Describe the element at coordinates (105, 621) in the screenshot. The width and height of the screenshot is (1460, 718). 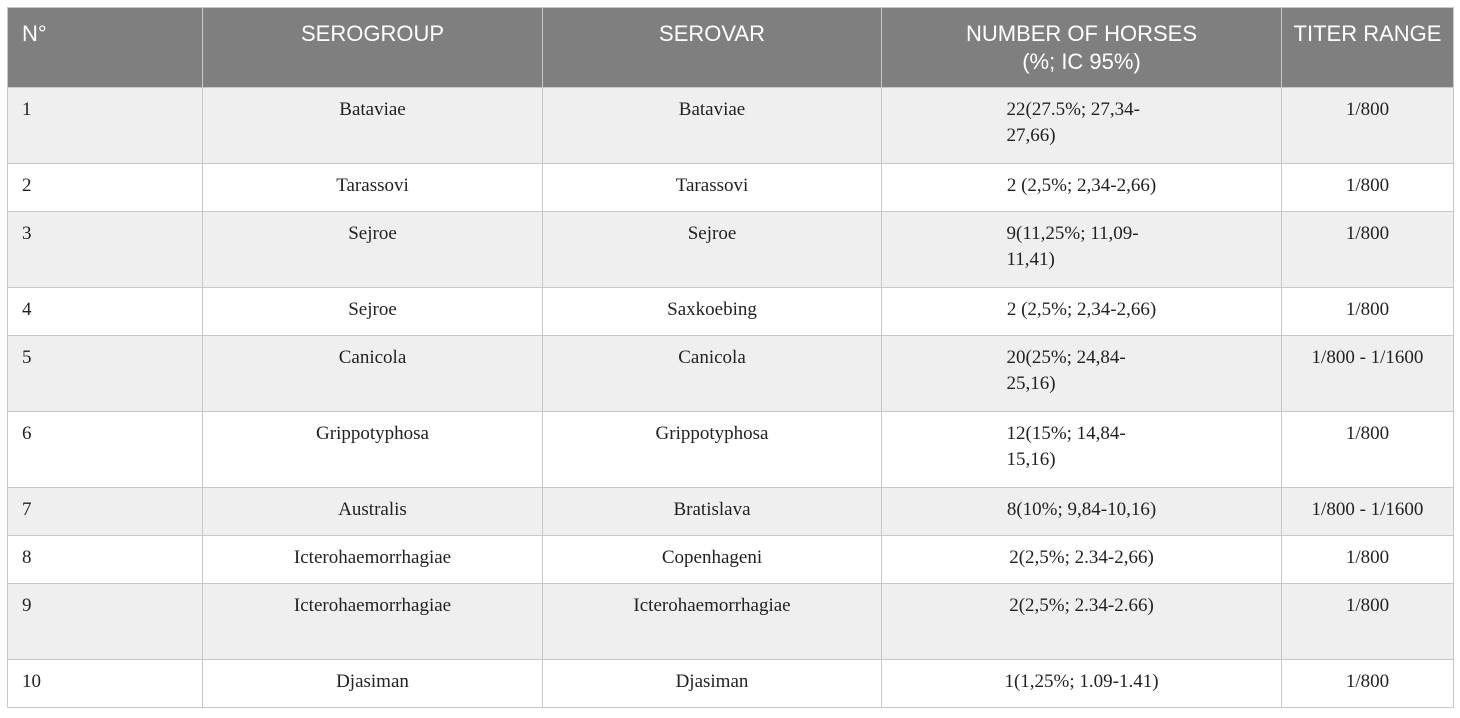
I see `cell-no: 9` at that location.